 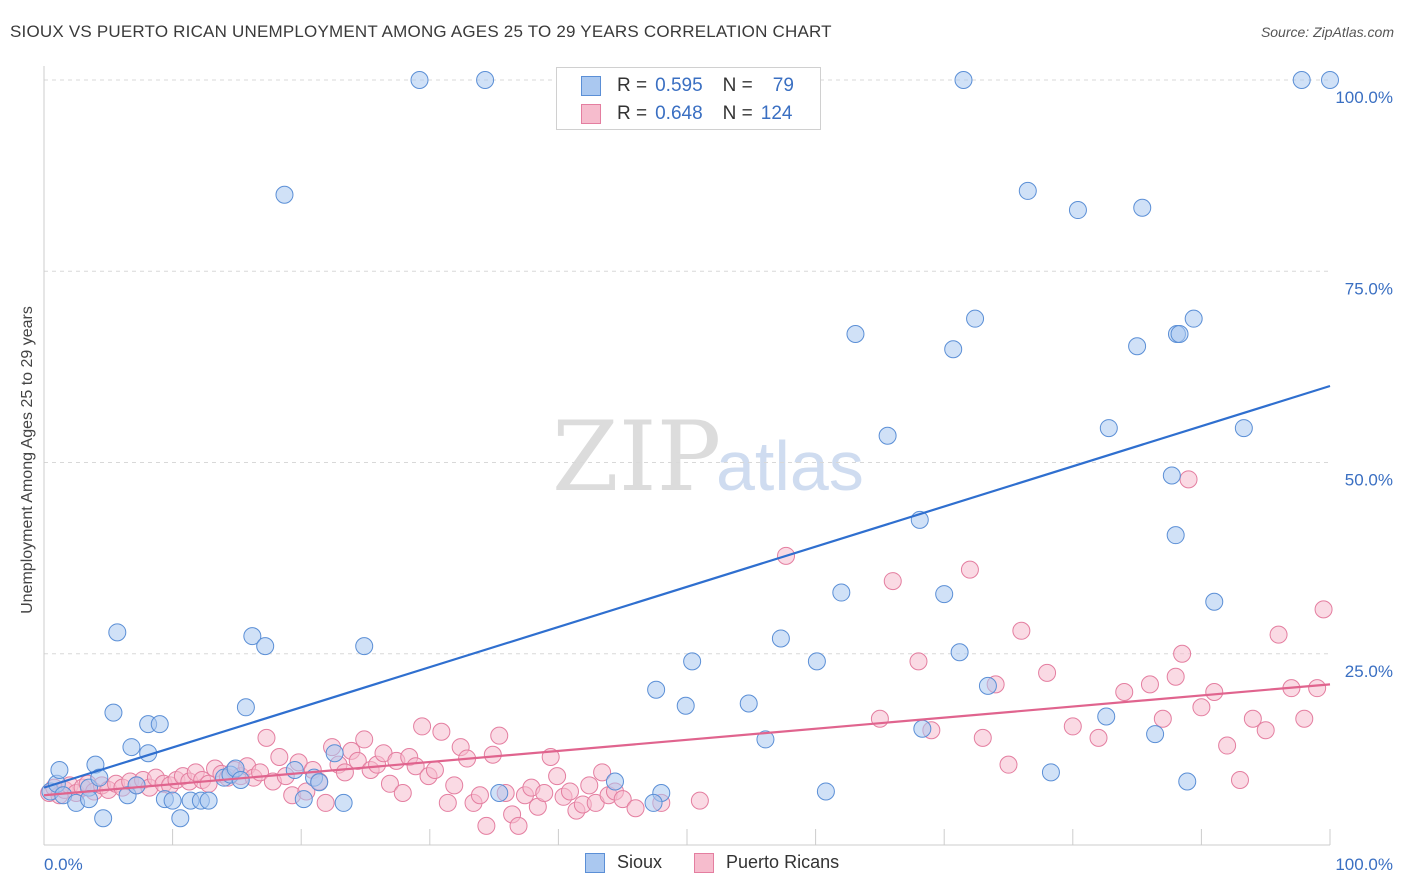 What do you see at coordinates (1369, 288) in the screenshot?
I see `y-tick-label: 75.0%` at bounding box center [1369, 288].